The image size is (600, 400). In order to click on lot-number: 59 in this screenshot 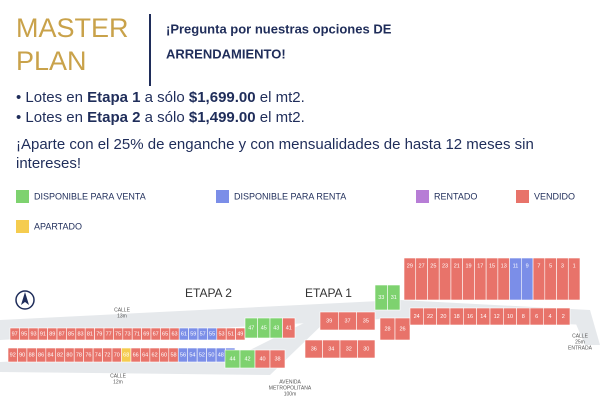, I will do `click(193, 334)`.